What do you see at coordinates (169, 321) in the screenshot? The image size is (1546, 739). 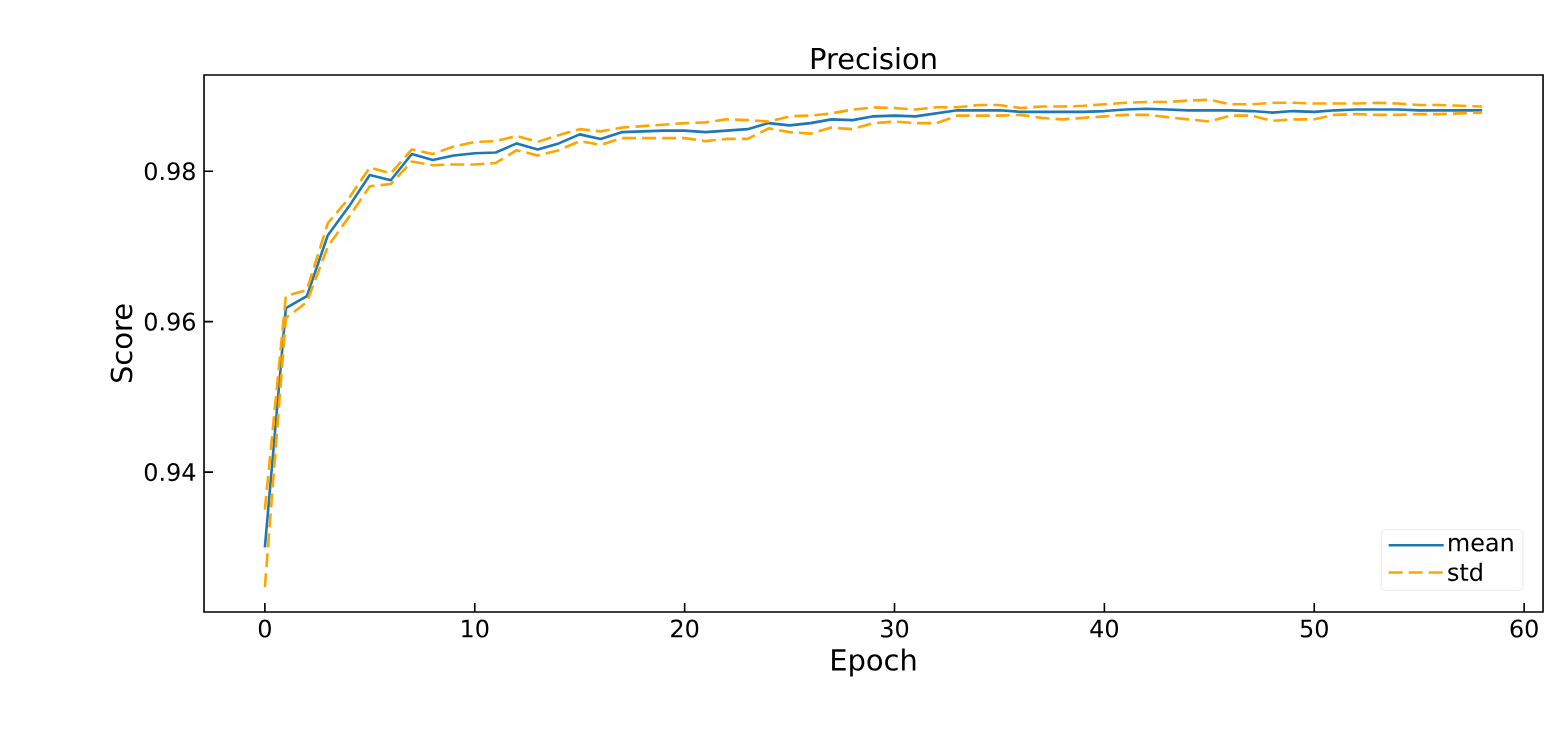 I see `y-tick-label: 0.96` at bounding box center [169, 321].